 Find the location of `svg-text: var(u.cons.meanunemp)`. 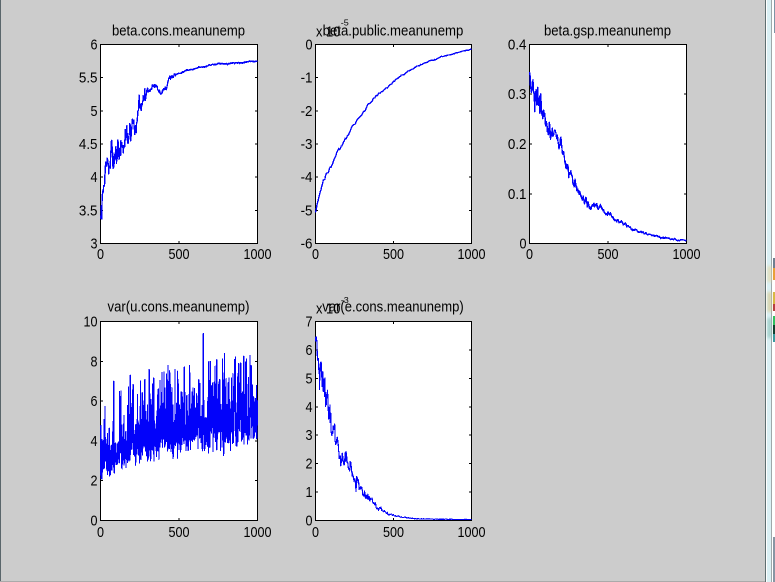

svg-text: var(u.cons.meanunemp) is located at coordinates (179, 307).